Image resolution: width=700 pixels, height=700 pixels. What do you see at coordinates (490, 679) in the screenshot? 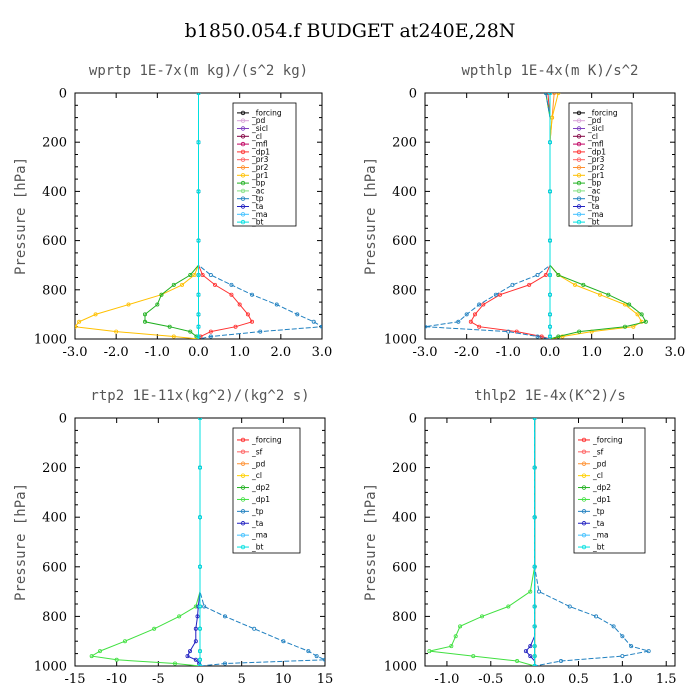
I see `x-tick-label: -0.5` at bounding box center [490, 679].